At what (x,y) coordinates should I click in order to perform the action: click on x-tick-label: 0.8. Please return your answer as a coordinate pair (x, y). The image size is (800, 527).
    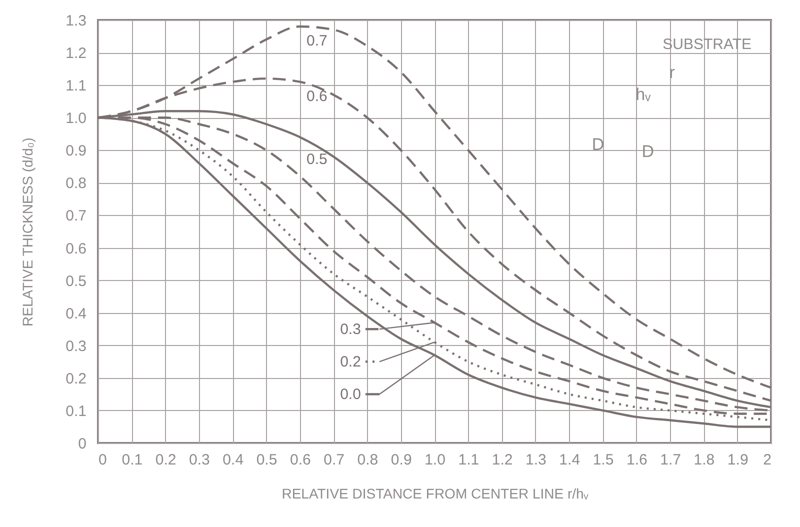
    Looking at the image, I should click on (367, 460).